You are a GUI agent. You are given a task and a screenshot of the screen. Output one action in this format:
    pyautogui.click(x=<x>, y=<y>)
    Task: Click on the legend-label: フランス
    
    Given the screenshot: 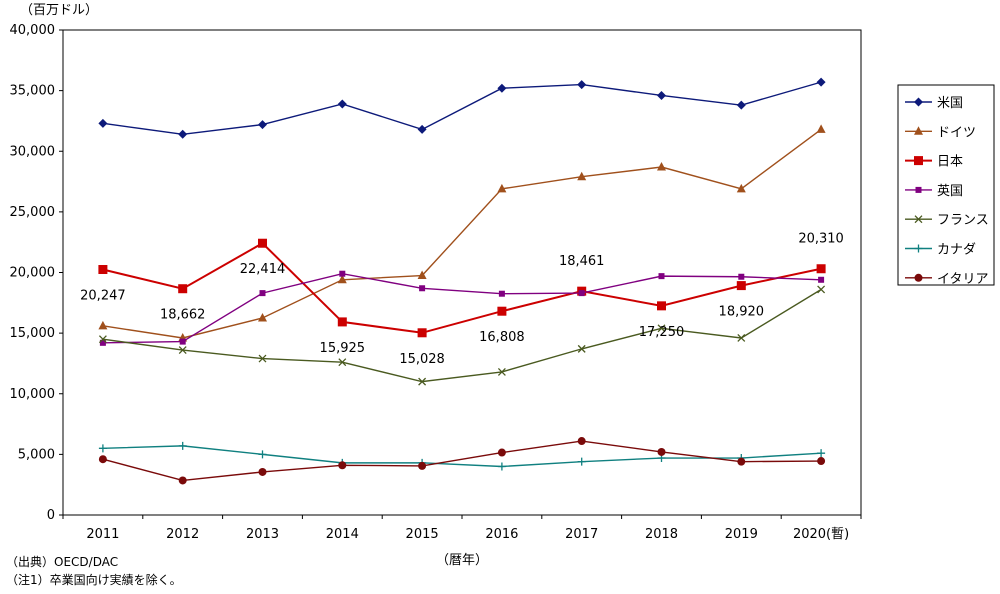 What is the action you would take?
    pyautogui.click(x=963, y=220)
    